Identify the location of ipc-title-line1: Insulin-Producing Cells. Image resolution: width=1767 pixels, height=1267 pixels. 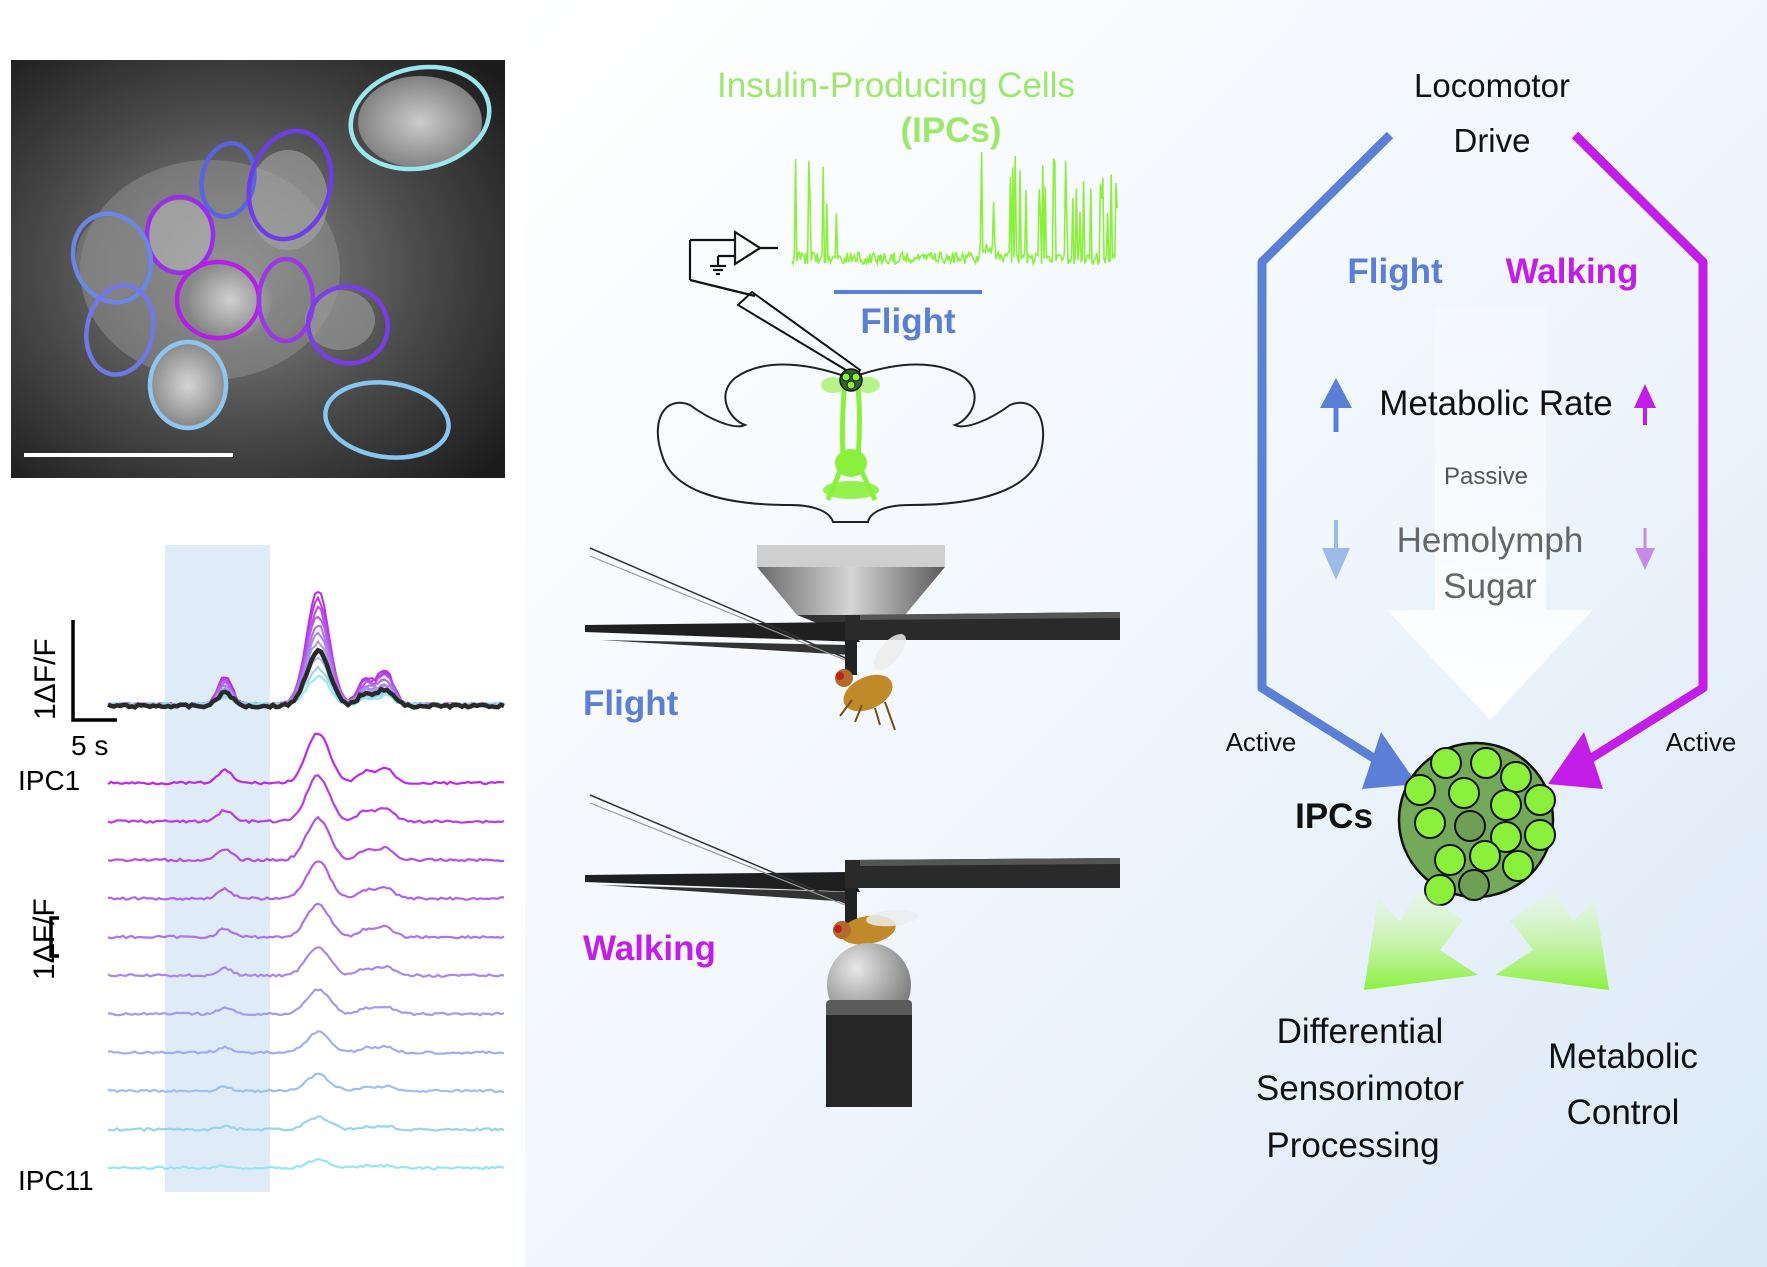
(896, 85).